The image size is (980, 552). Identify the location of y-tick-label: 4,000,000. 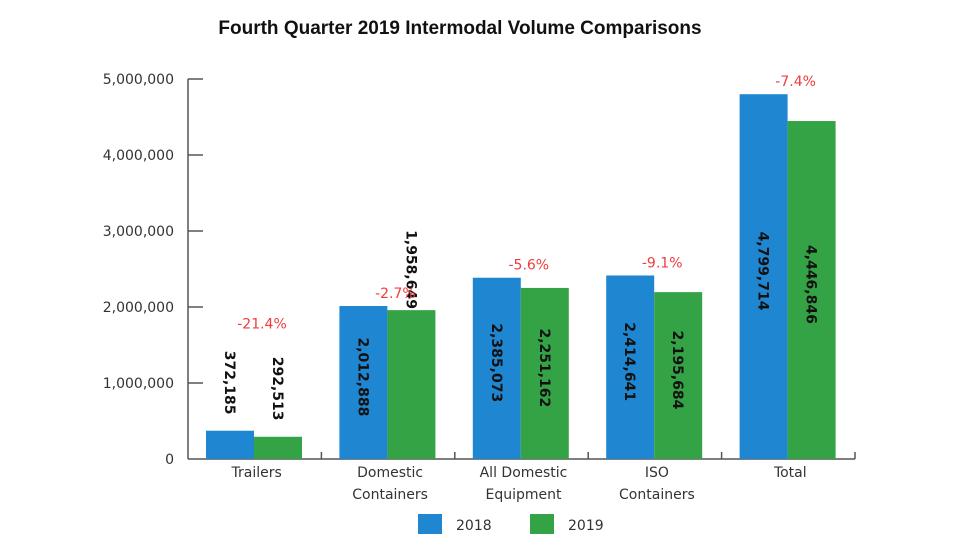
(138, 156).